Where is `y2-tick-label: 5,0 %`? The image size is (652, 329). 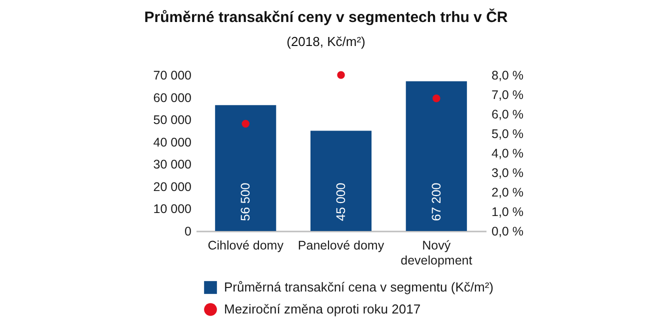
y2-tick-label: 5,0 % is located at coordinates (508, 134).